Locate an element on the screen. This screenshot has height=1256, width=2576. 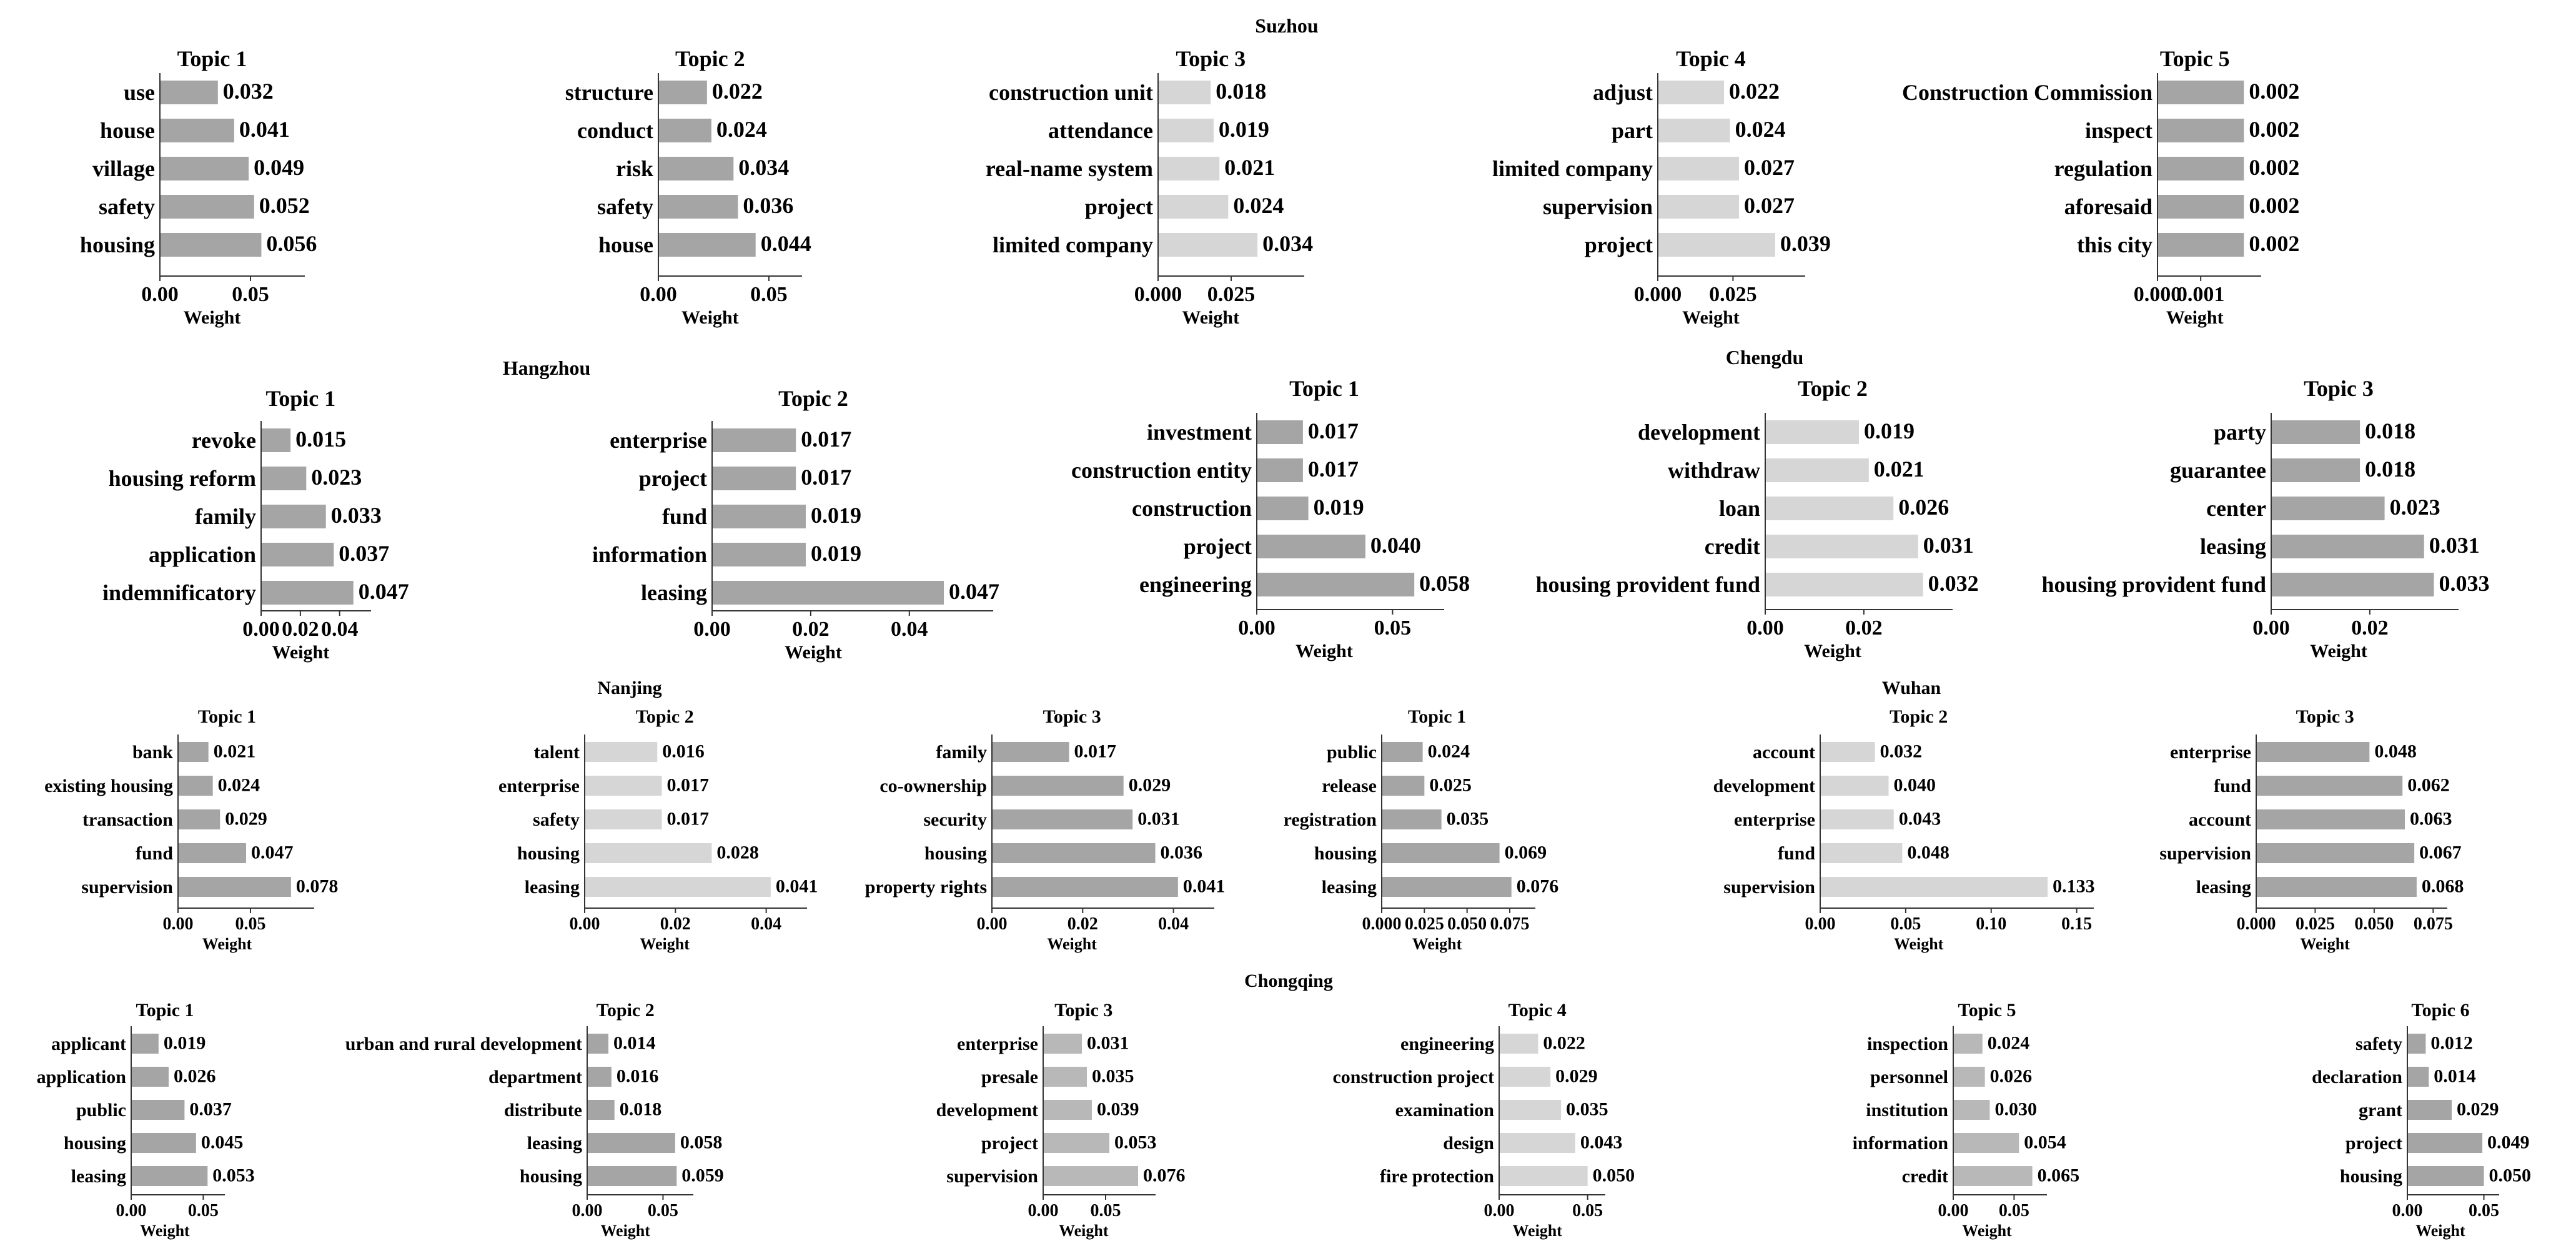
category-label: house is located at coordinates (127, 130).